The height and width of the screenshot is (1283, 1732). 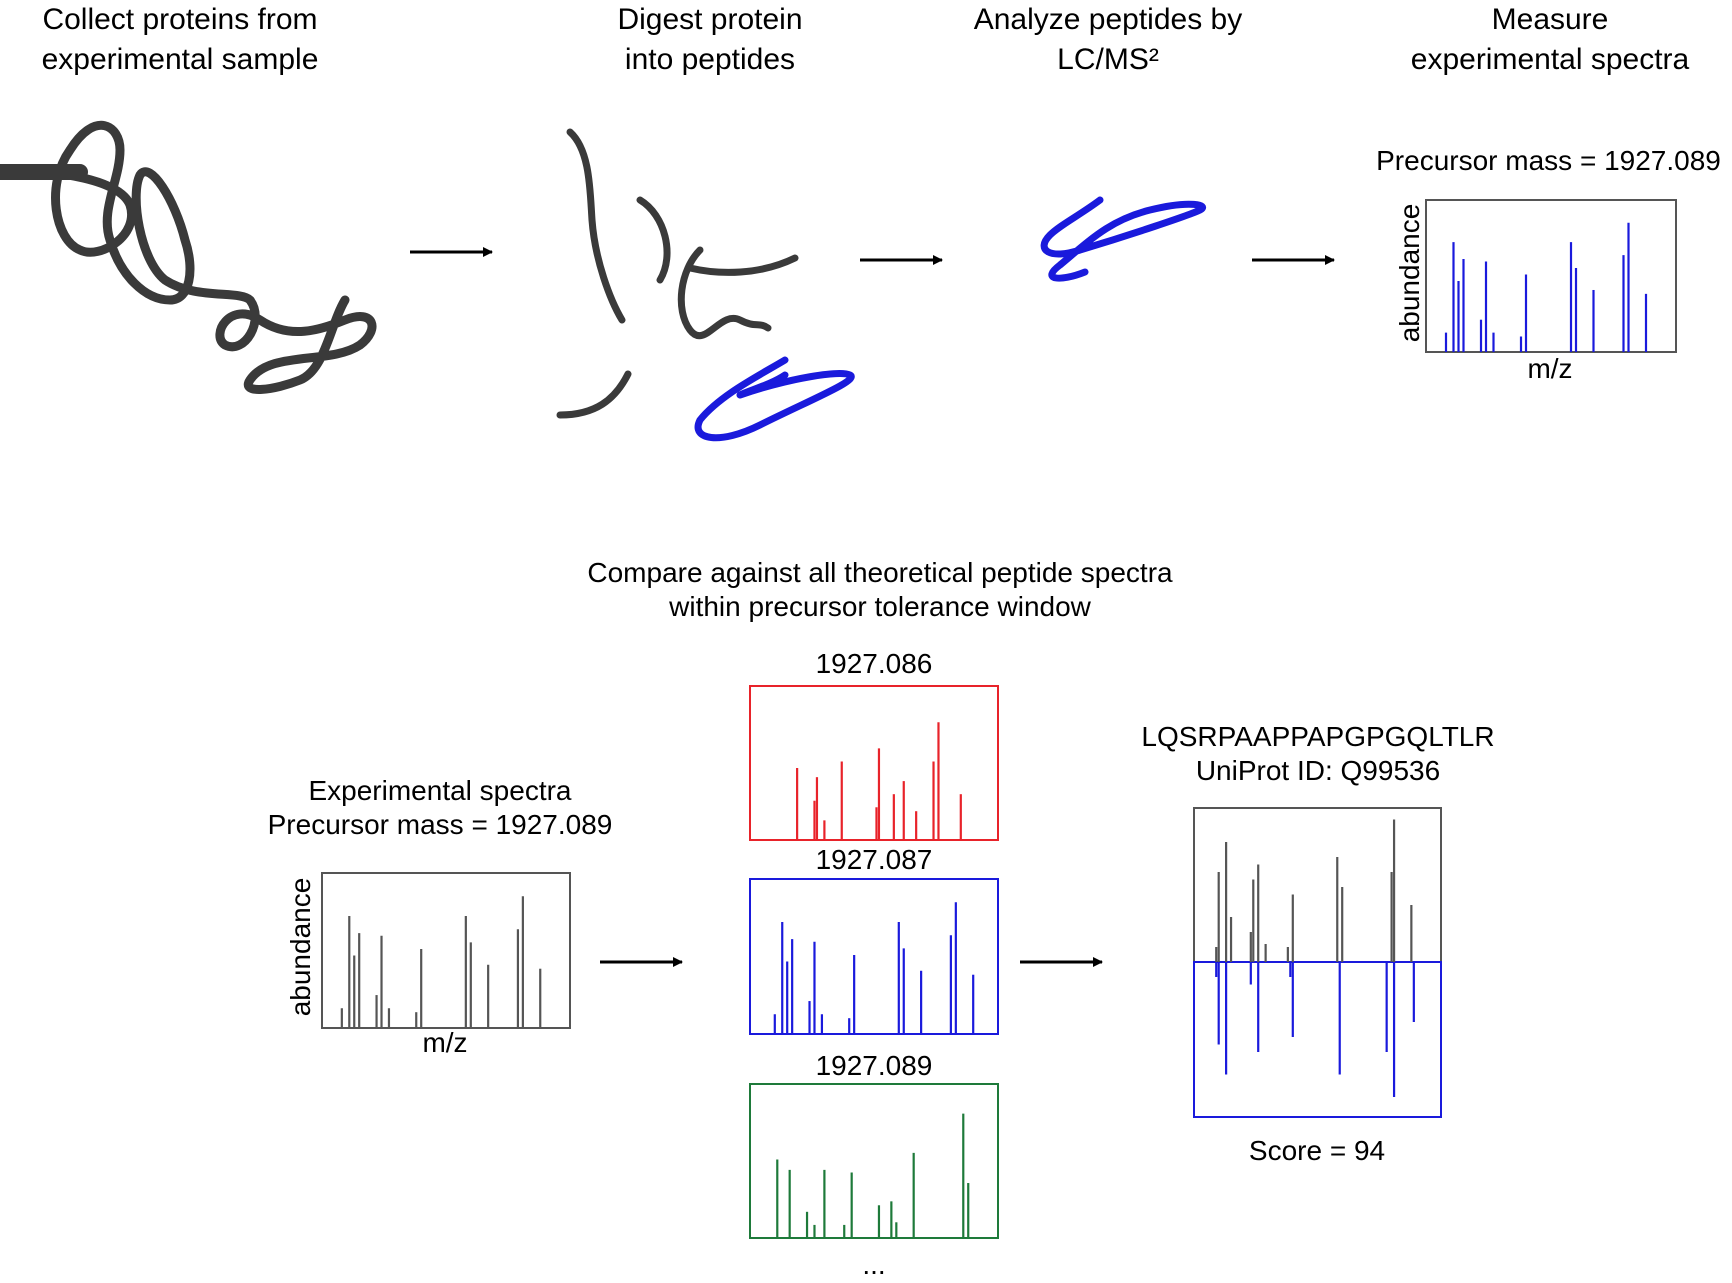 I want to click on experimental-ylabel: abundance, so click(x=300, y=947).